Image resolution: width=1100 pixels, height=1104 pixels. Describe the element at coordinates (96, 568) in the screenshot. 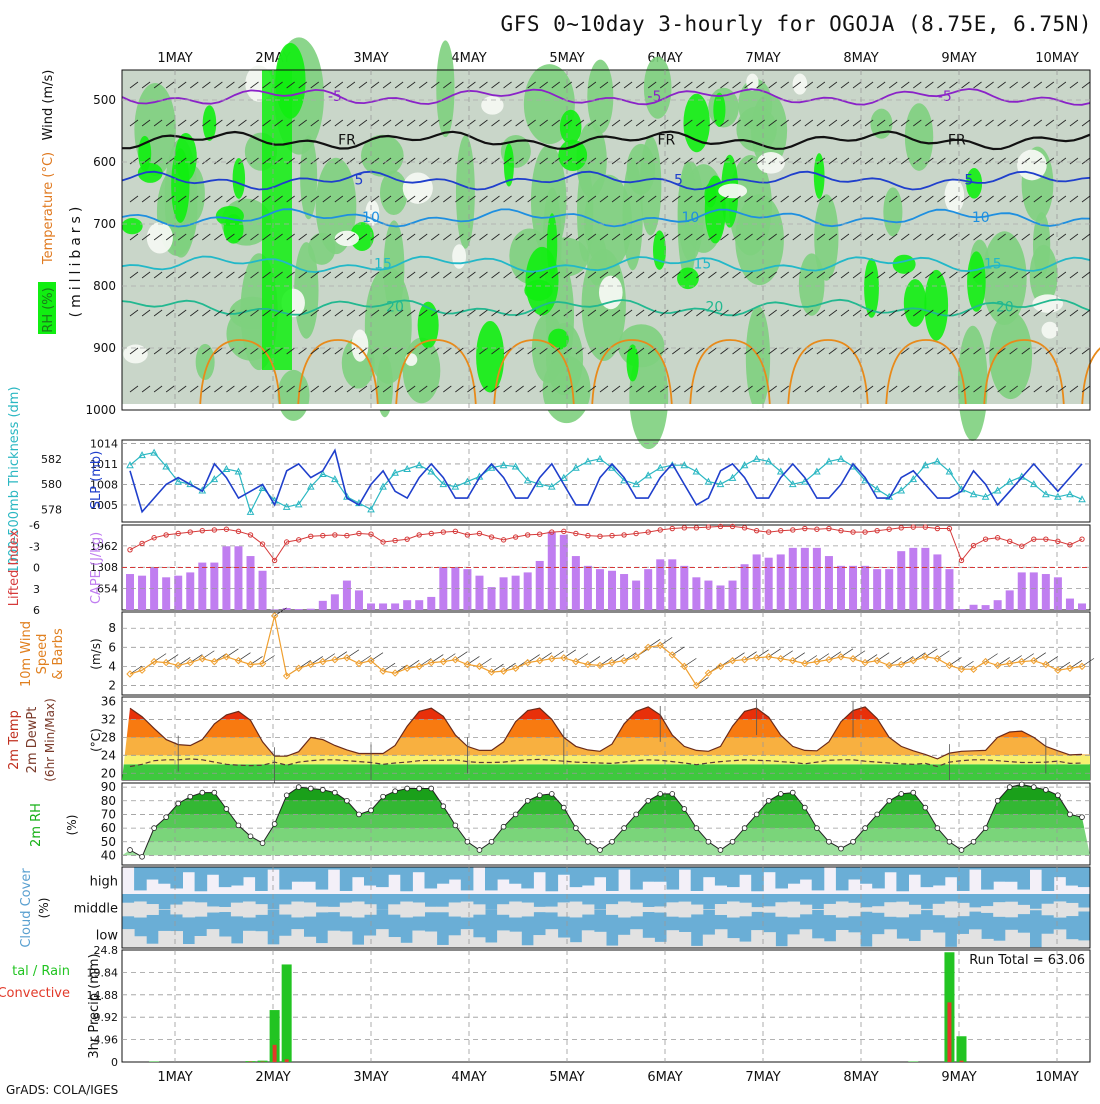

I see `cape-ylabel: CAPE (J/kg)` at that location.